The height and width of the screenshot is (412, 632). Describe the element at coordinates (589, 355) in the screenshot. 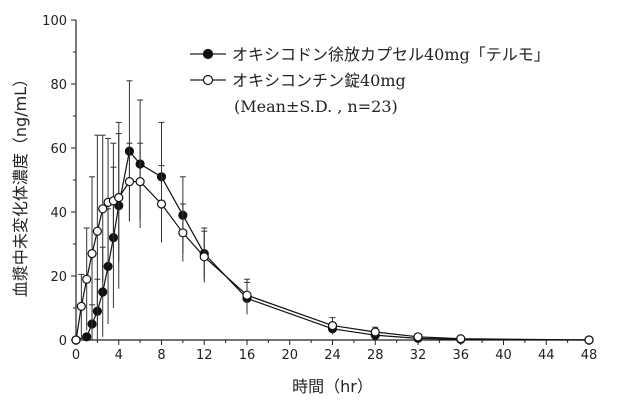

I see `x-tick-label: 48` at that location.